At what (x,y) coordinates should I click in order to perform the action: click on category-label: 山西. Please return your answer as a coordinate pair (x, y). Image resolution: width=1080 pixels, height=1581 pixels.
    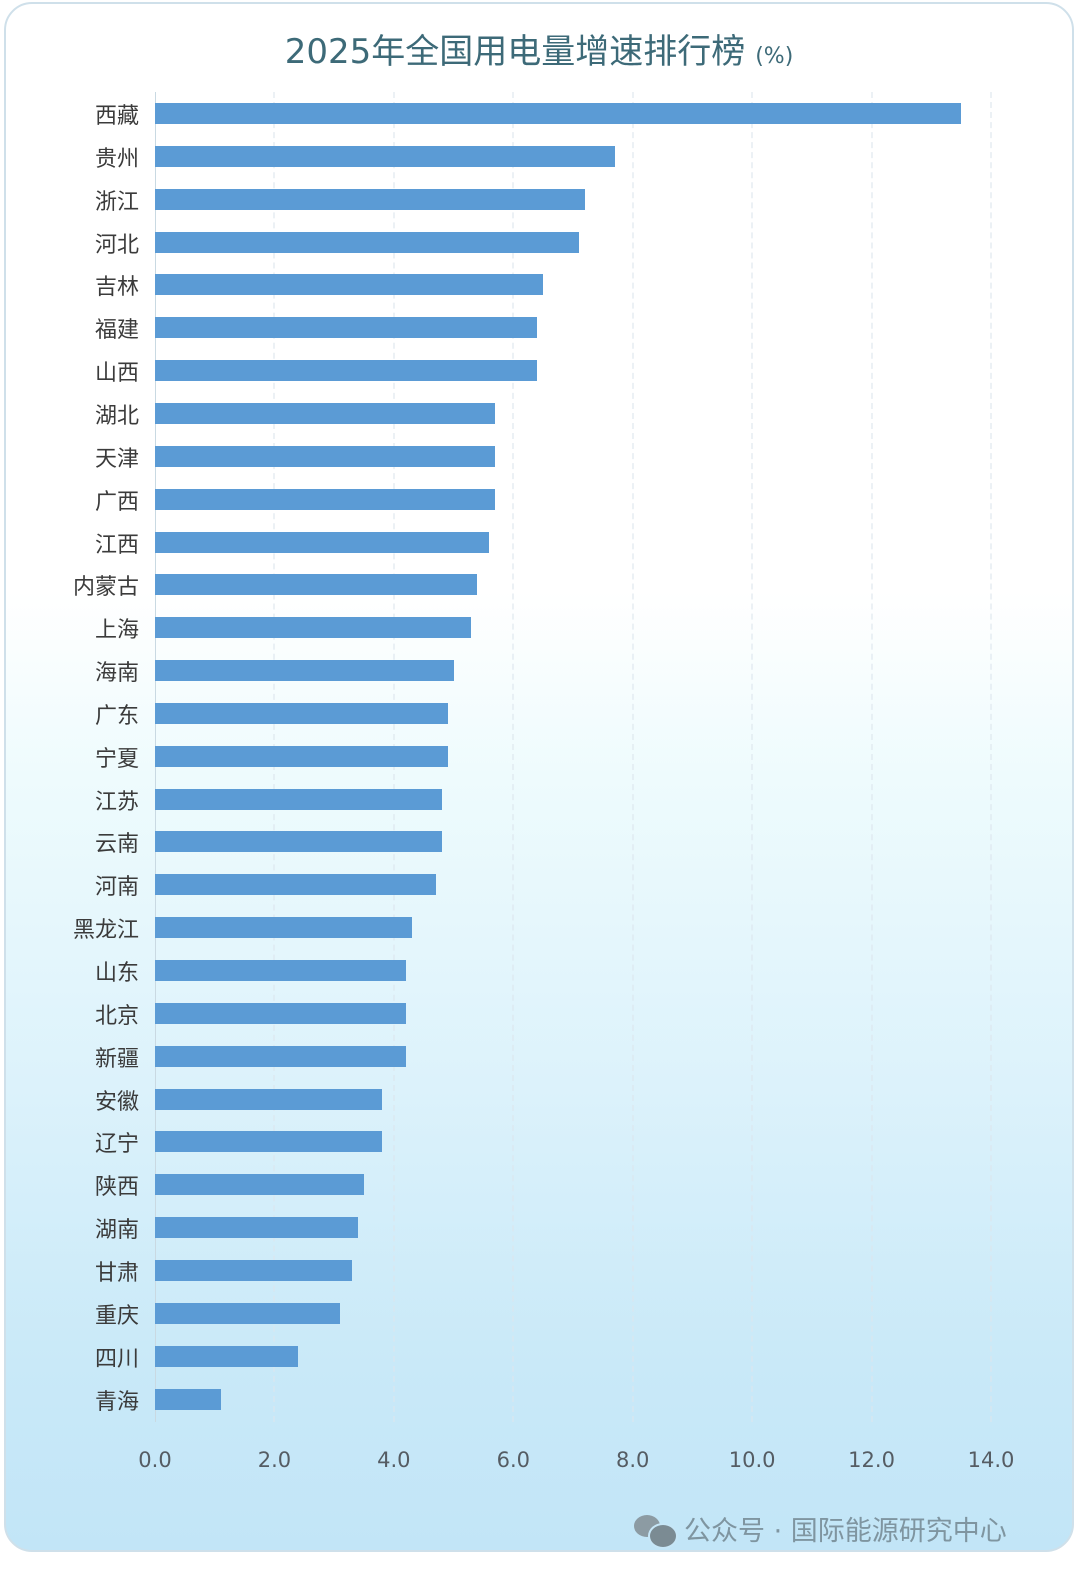
    Looking at the image, I should click on (116, 374).